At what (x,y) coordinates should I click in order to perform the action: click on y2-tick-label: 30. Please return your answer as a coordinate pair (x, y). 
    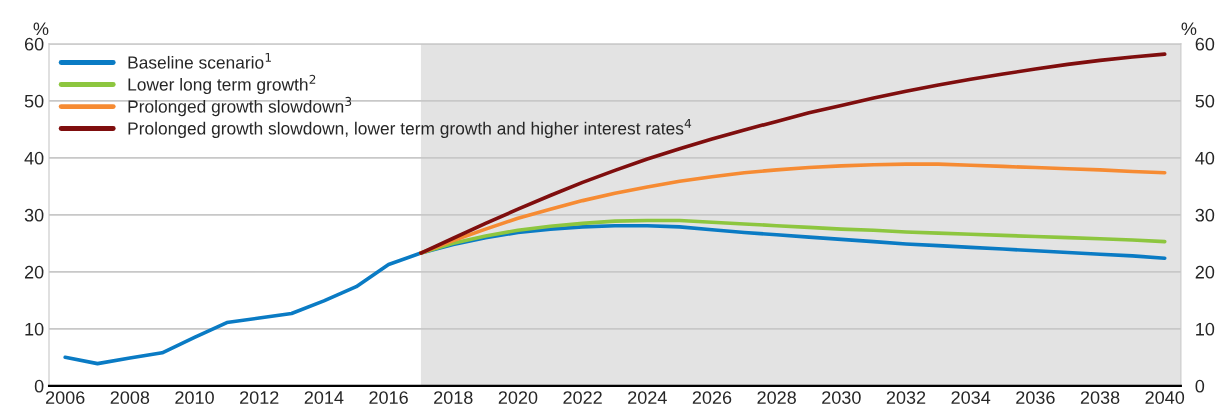
    Looking at the image, I should click on (1205, 215).